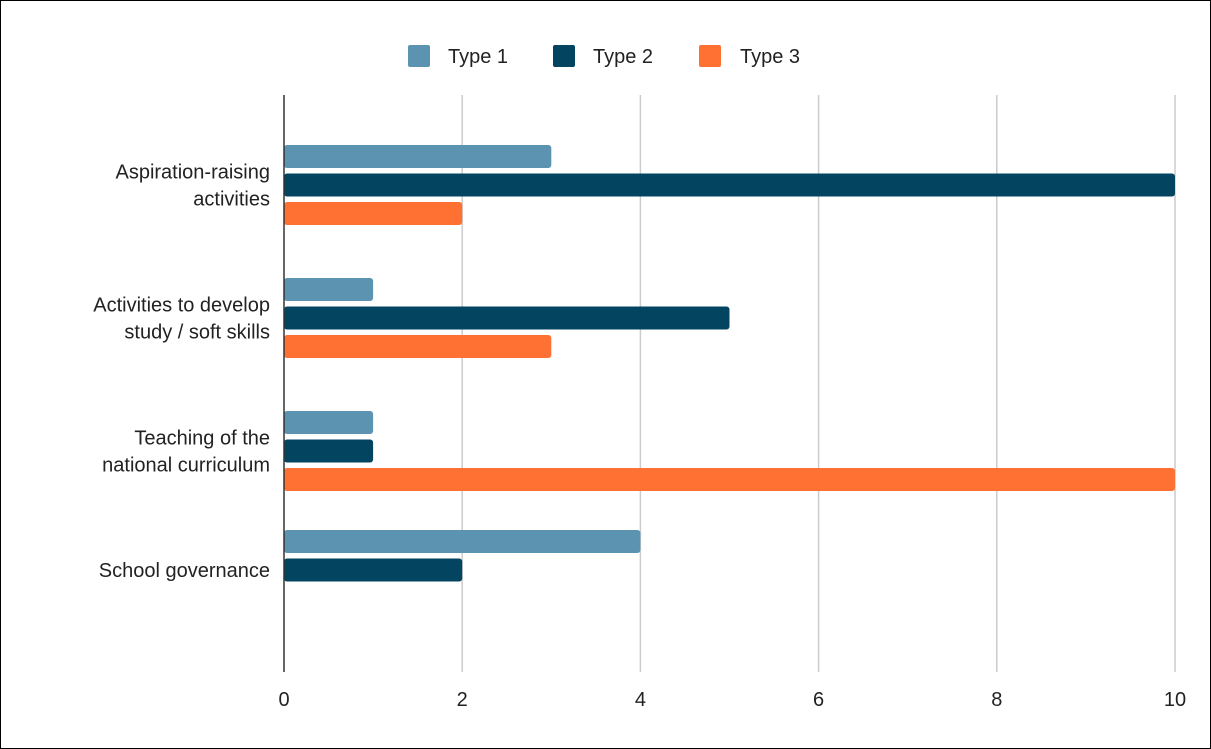  What do you see at coordinates (732, 700) in the screenshot?
I see `x-axis-ticks: 0 2 4 6 8 10` at bounding box center [732, 700].